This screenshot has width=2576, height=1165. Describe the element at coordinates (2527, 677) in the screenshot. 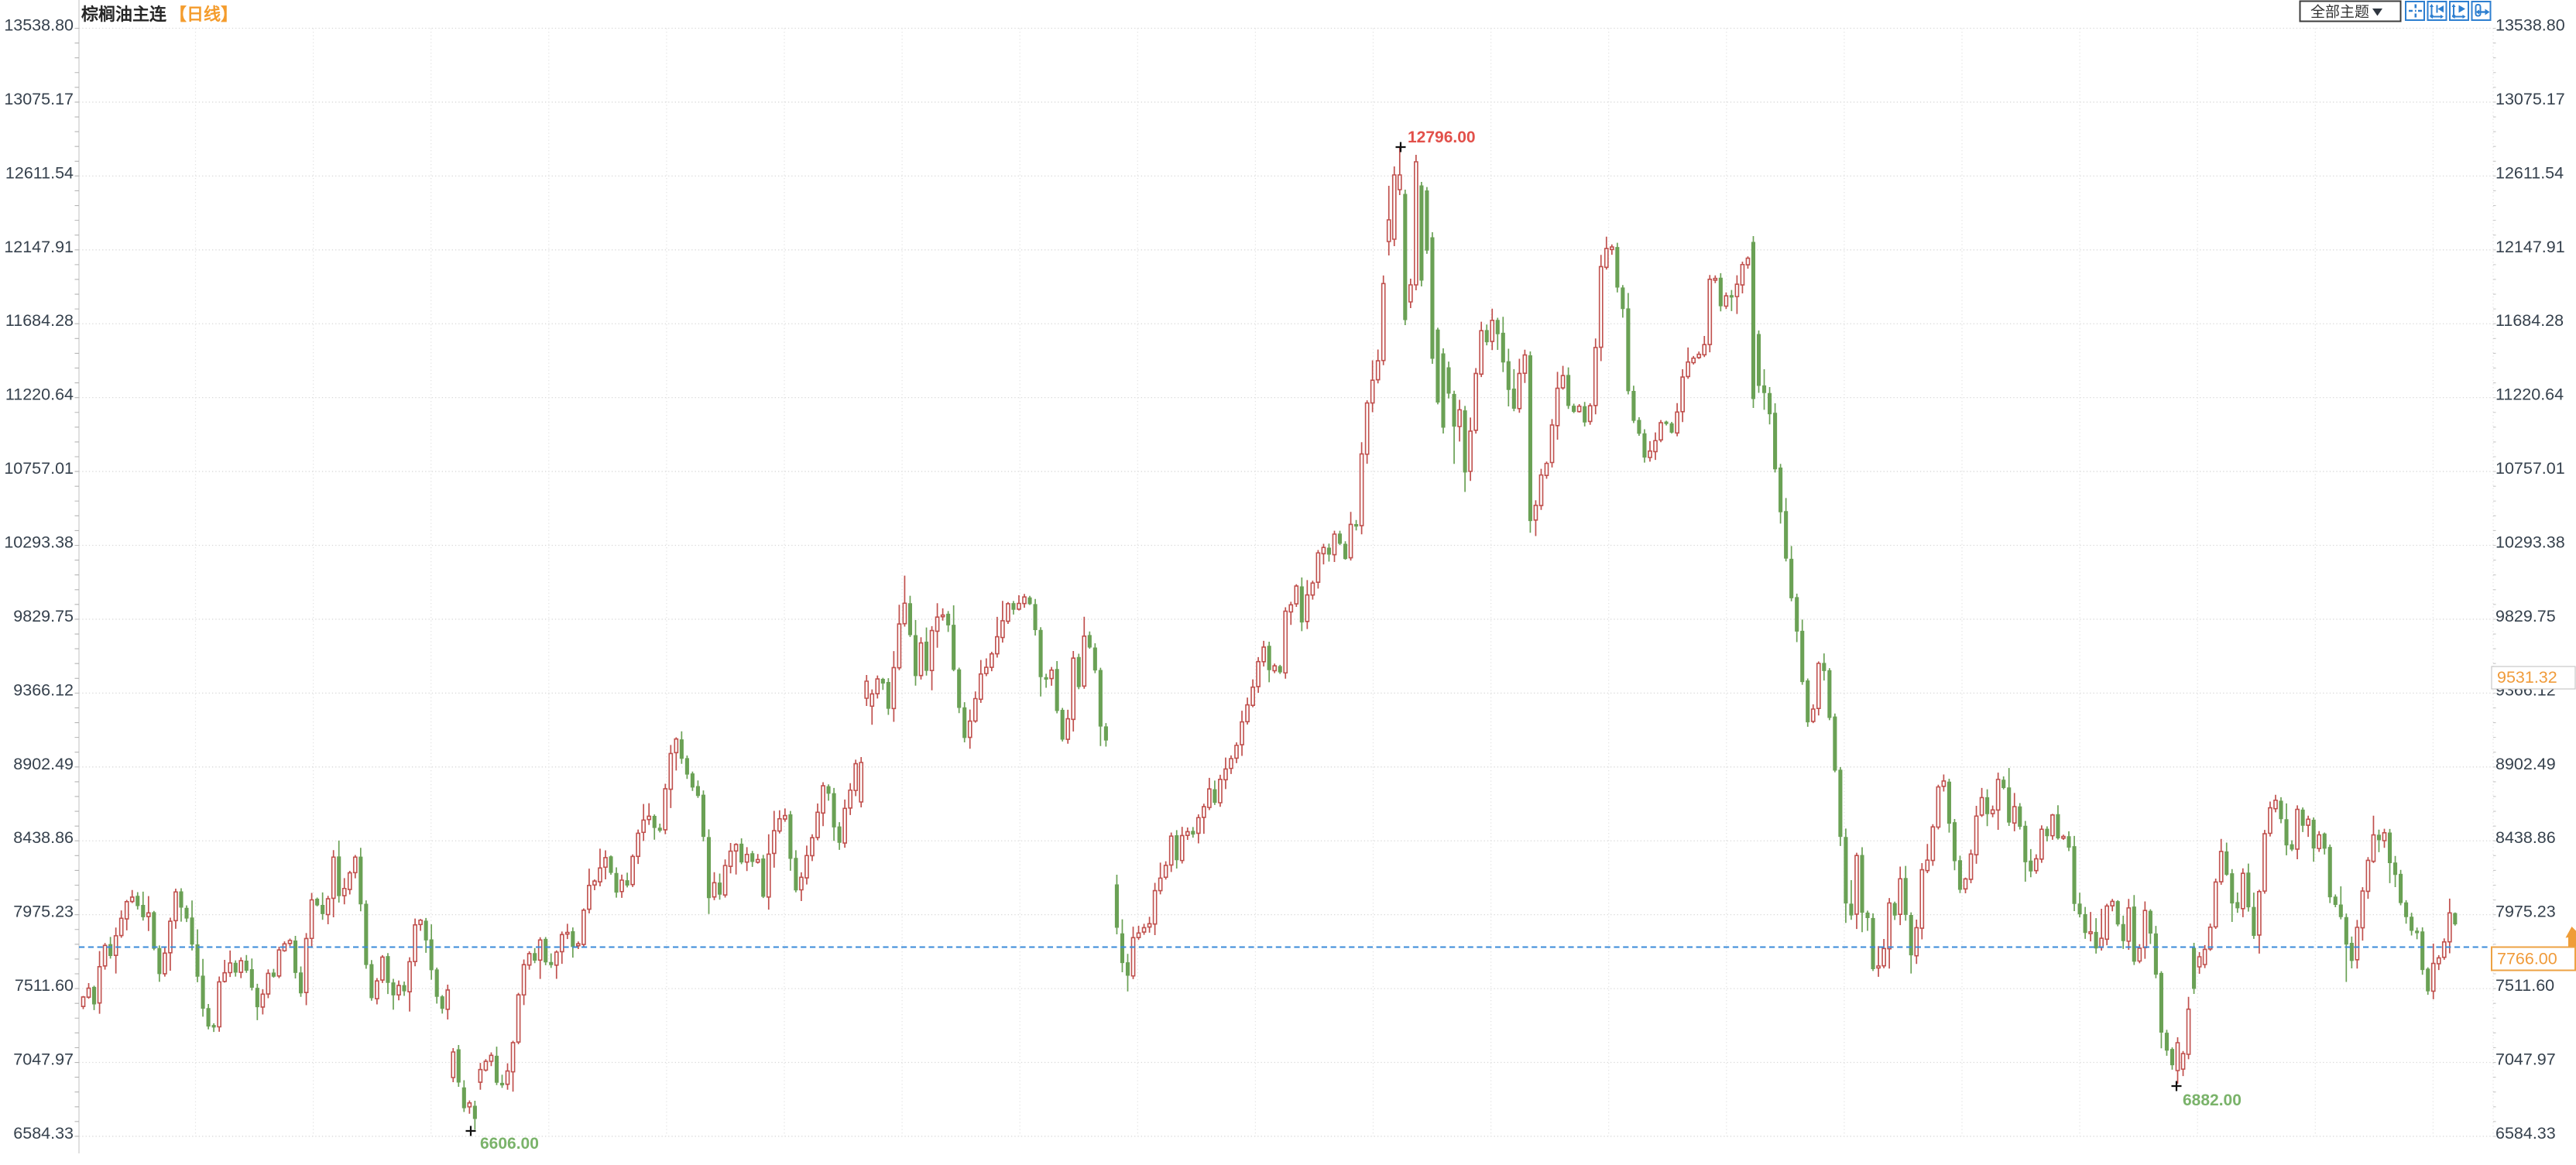

I see `svg-text: 9531.32` at that location.